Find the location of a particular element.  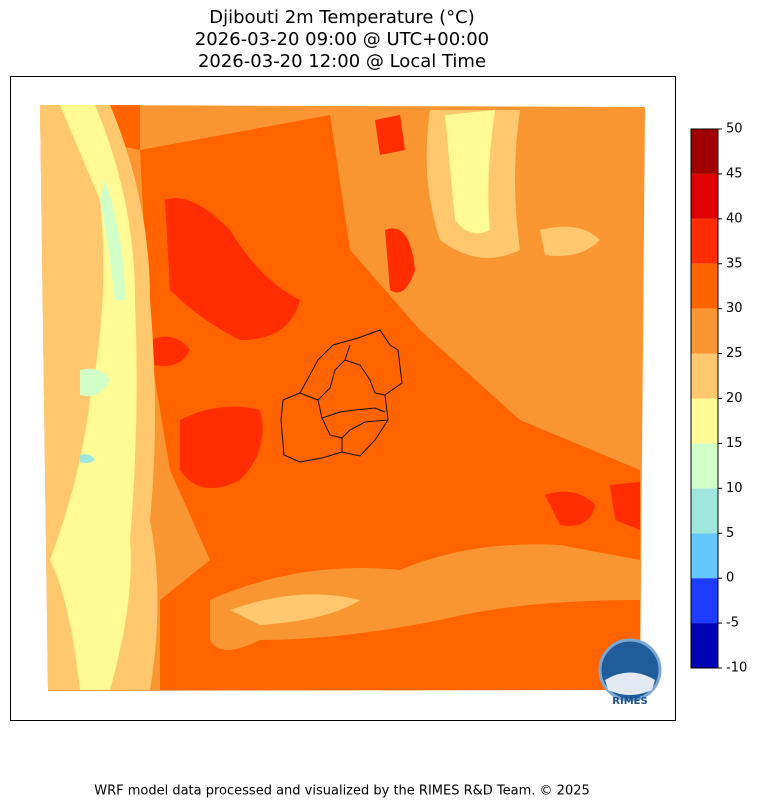

title-line: 2026-03-20 09:00 @ UTC+00:00 is located at coordinates (342, 39).